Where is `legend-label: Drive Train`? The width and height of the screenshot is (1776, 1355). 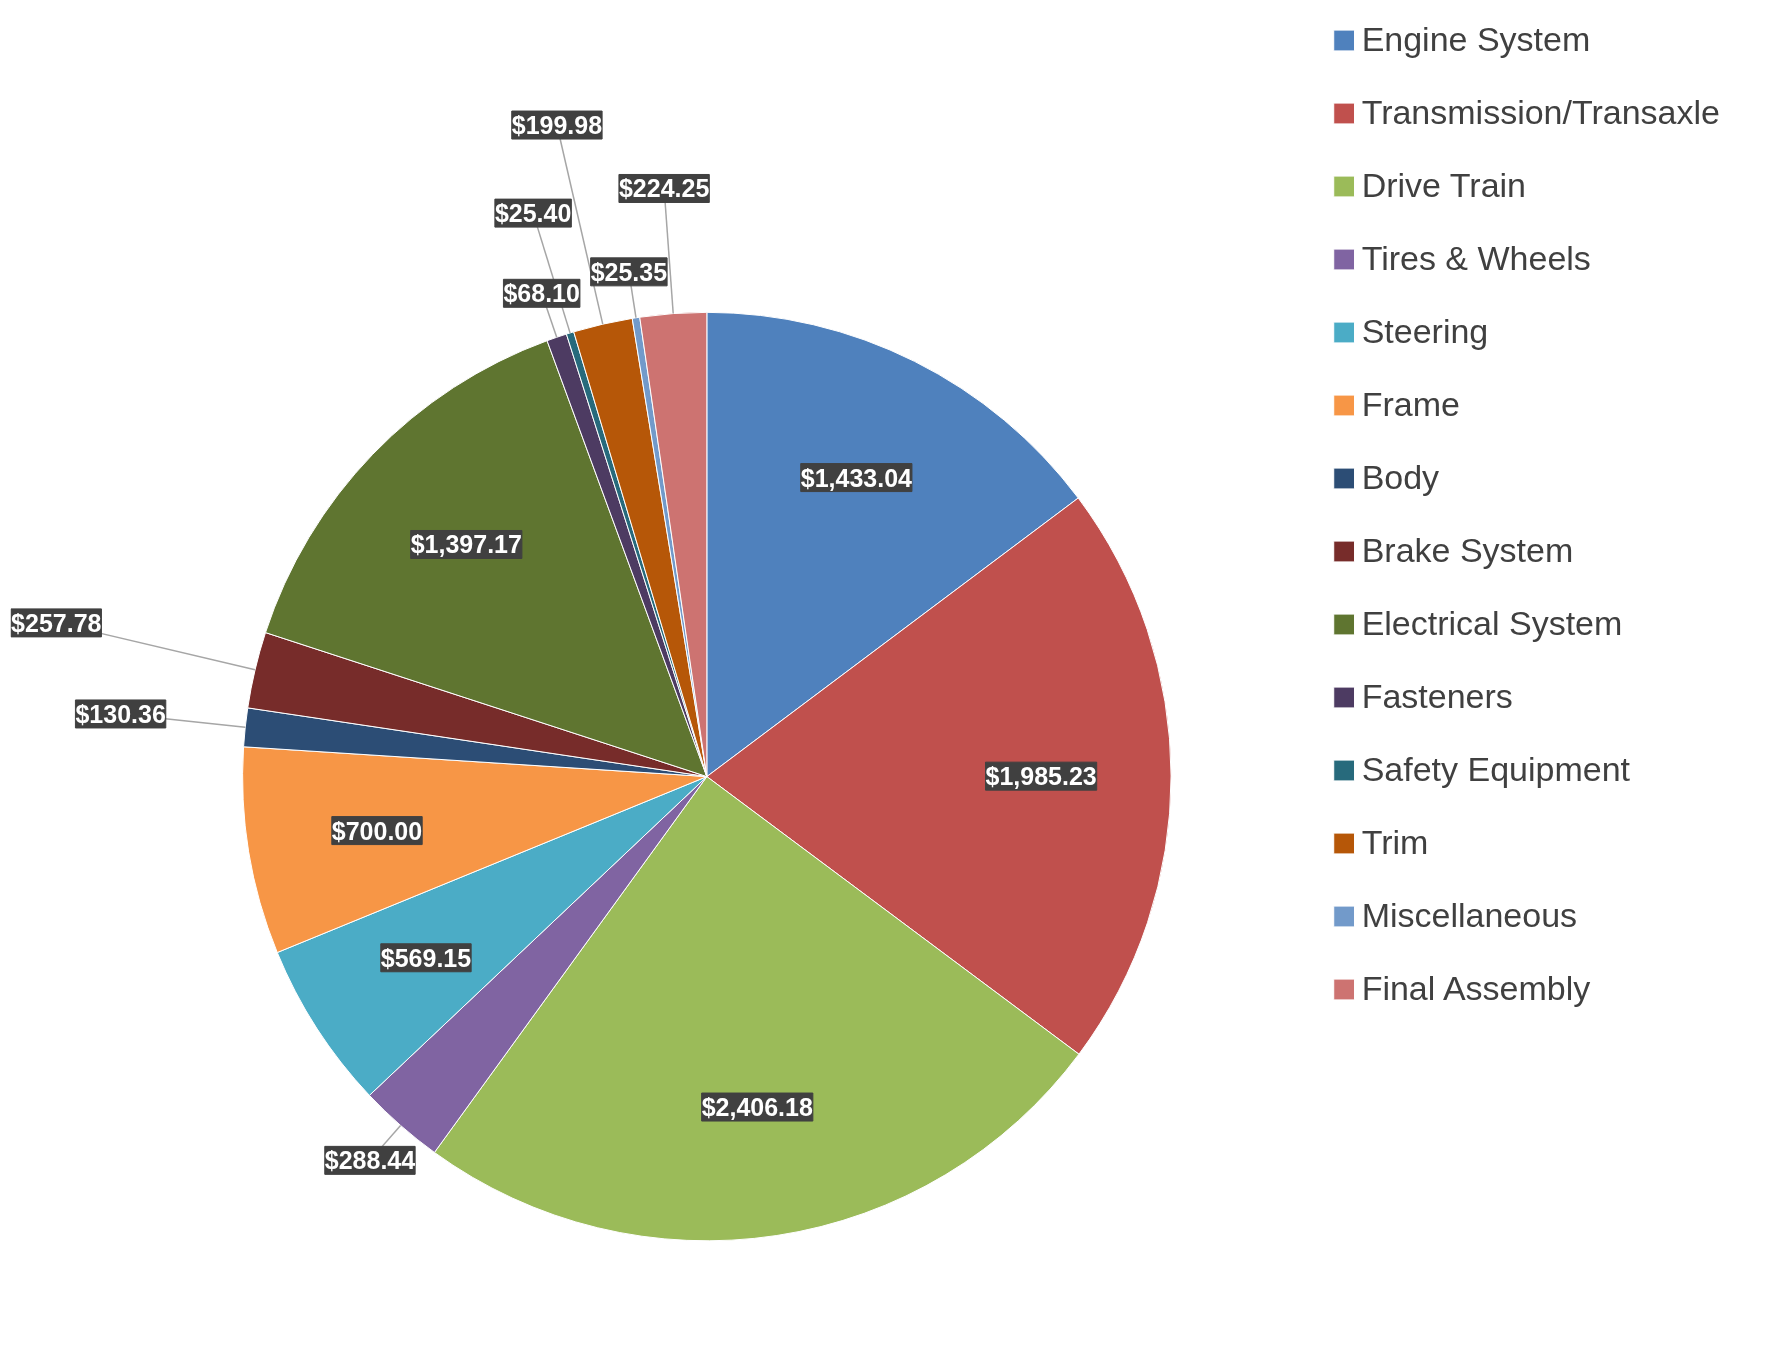 legend-label: Drive Train is located at coordinates (1443, 185).